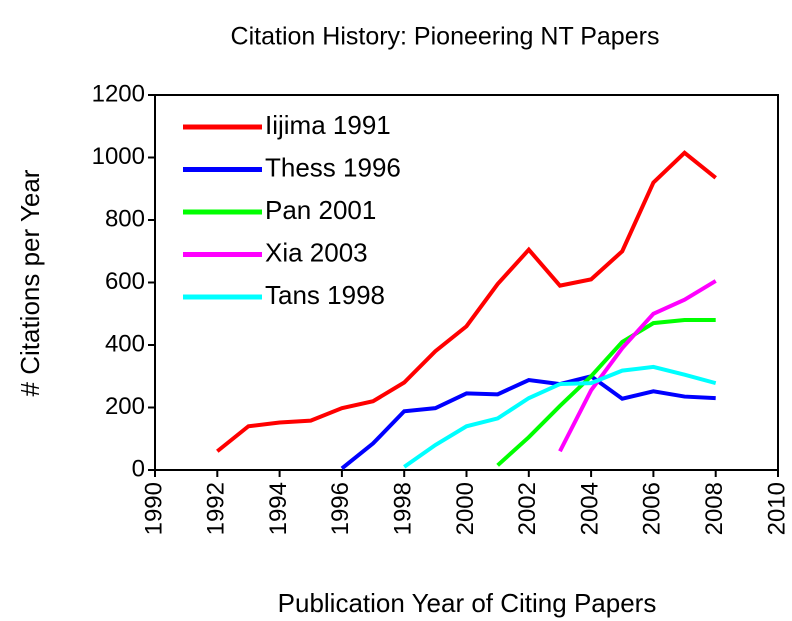  I want to click on x-tick-label: 2000, so click(465, 508).